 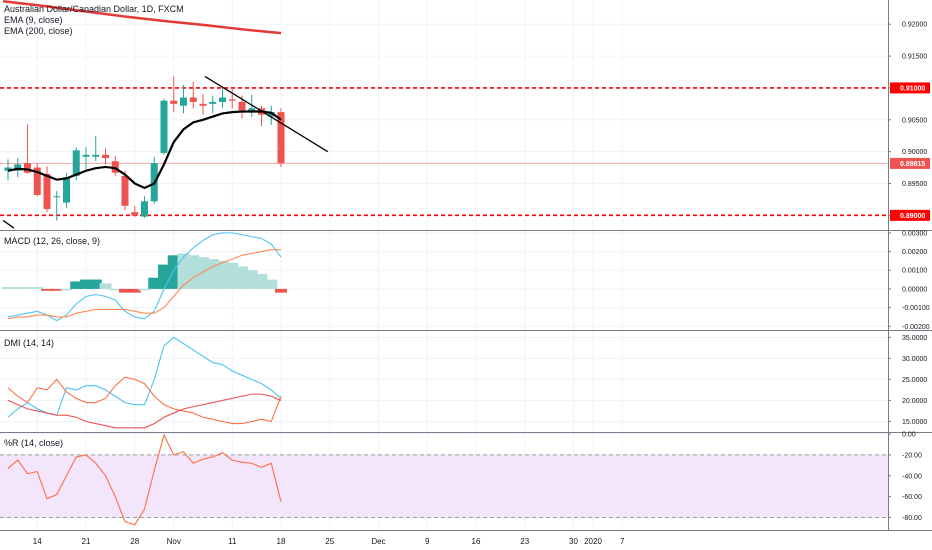 I want to click on x-tick-label: 14, so click(x=37, y=541).